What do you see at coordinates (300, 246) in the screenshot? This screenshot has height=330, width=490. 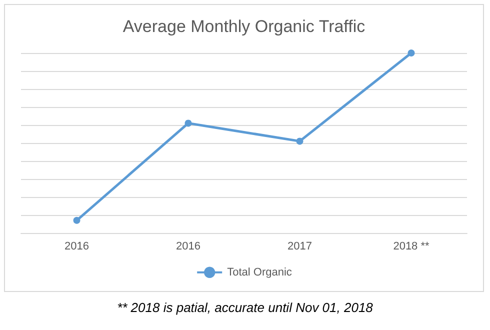 I see `x-tick-label: 2017` at bounding box center [300, 246].